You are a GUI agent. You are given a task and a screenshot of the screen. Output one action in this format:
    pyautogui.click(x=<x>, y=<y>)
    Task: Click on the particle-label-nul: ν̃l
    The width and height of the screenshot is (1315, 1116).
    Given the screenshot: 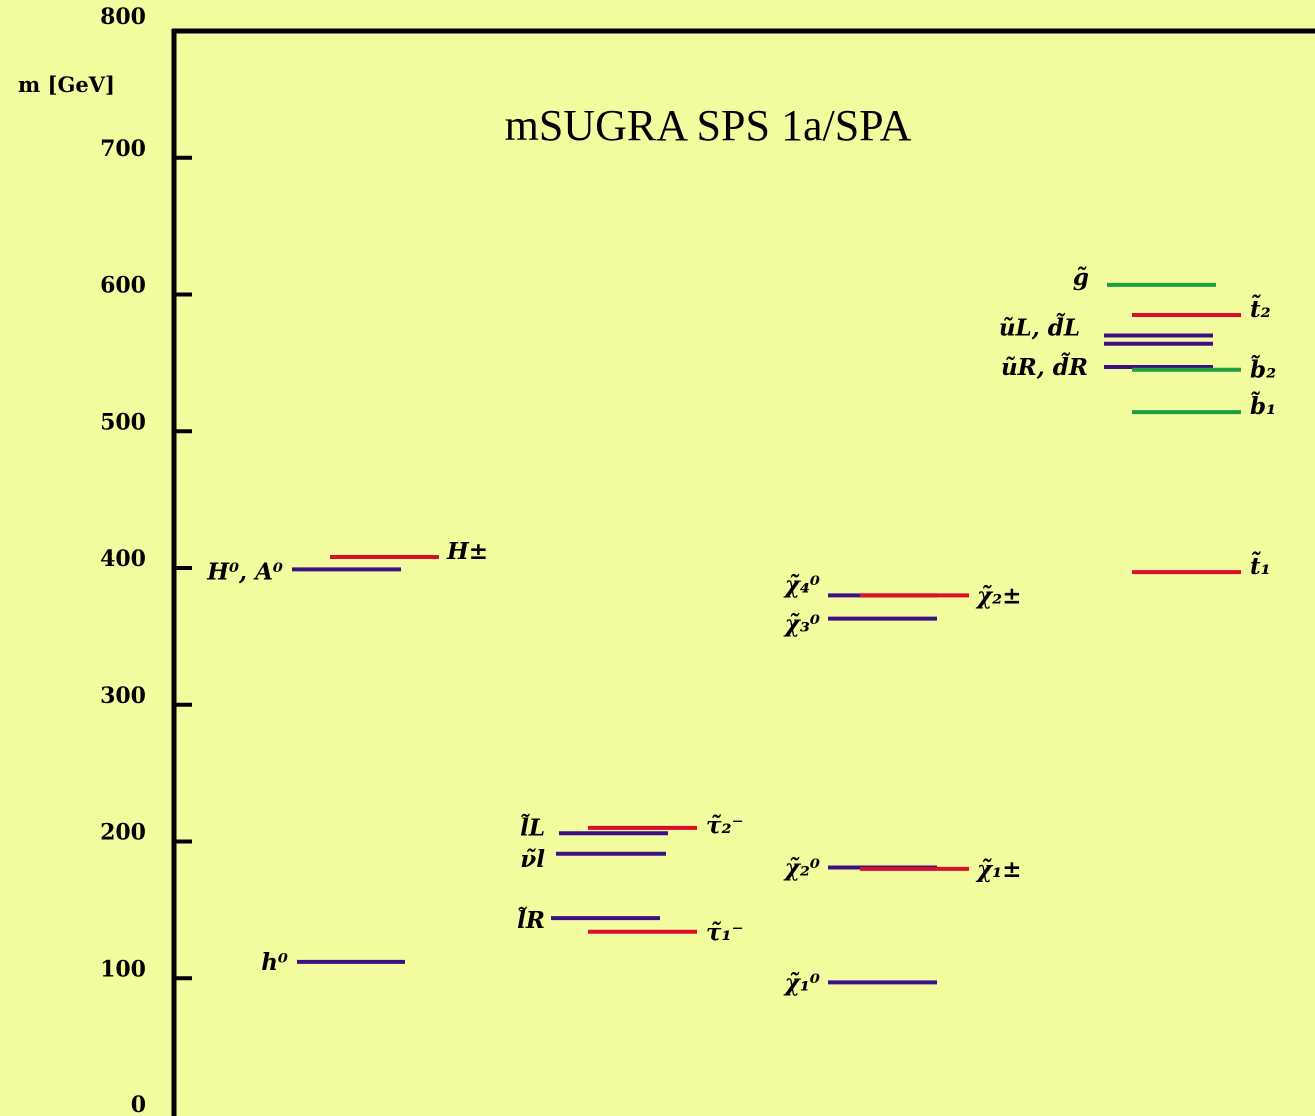 What is the action you would take?
    pyautogui.click(x=532, y=859)
    